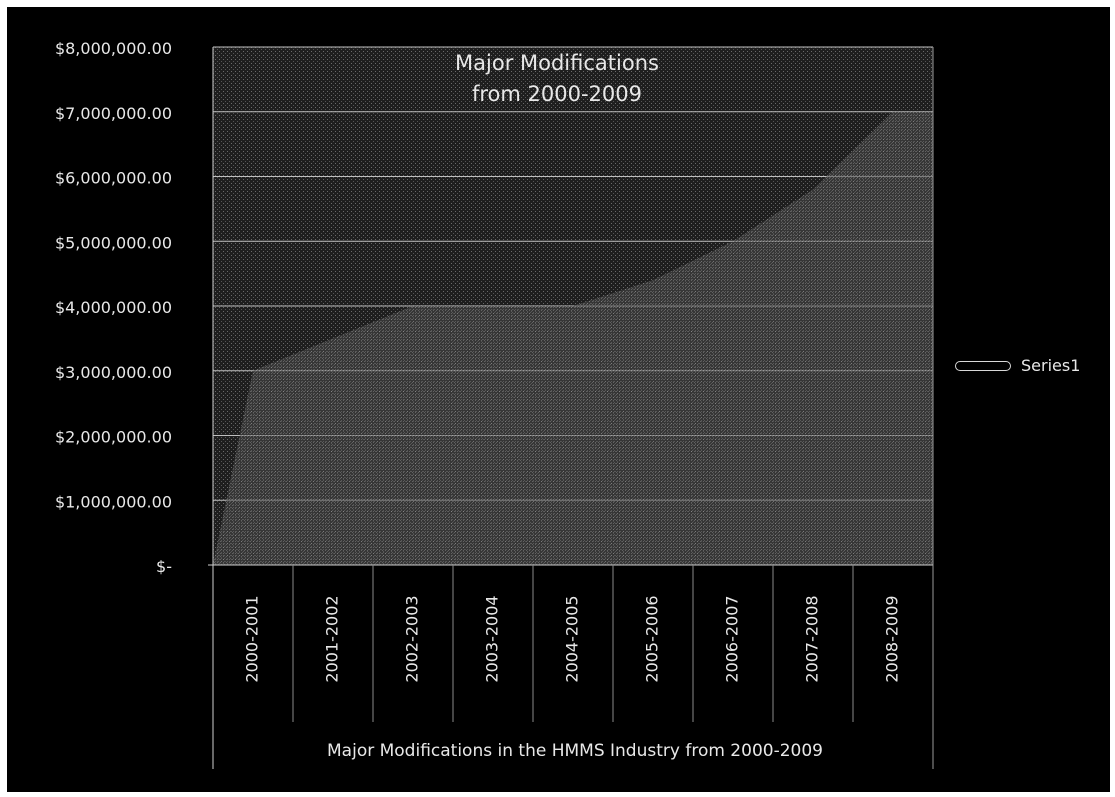 The width and height of the screenshot is (1115, 797). I want to click on y-tick-label: $-, so click(164, 566).